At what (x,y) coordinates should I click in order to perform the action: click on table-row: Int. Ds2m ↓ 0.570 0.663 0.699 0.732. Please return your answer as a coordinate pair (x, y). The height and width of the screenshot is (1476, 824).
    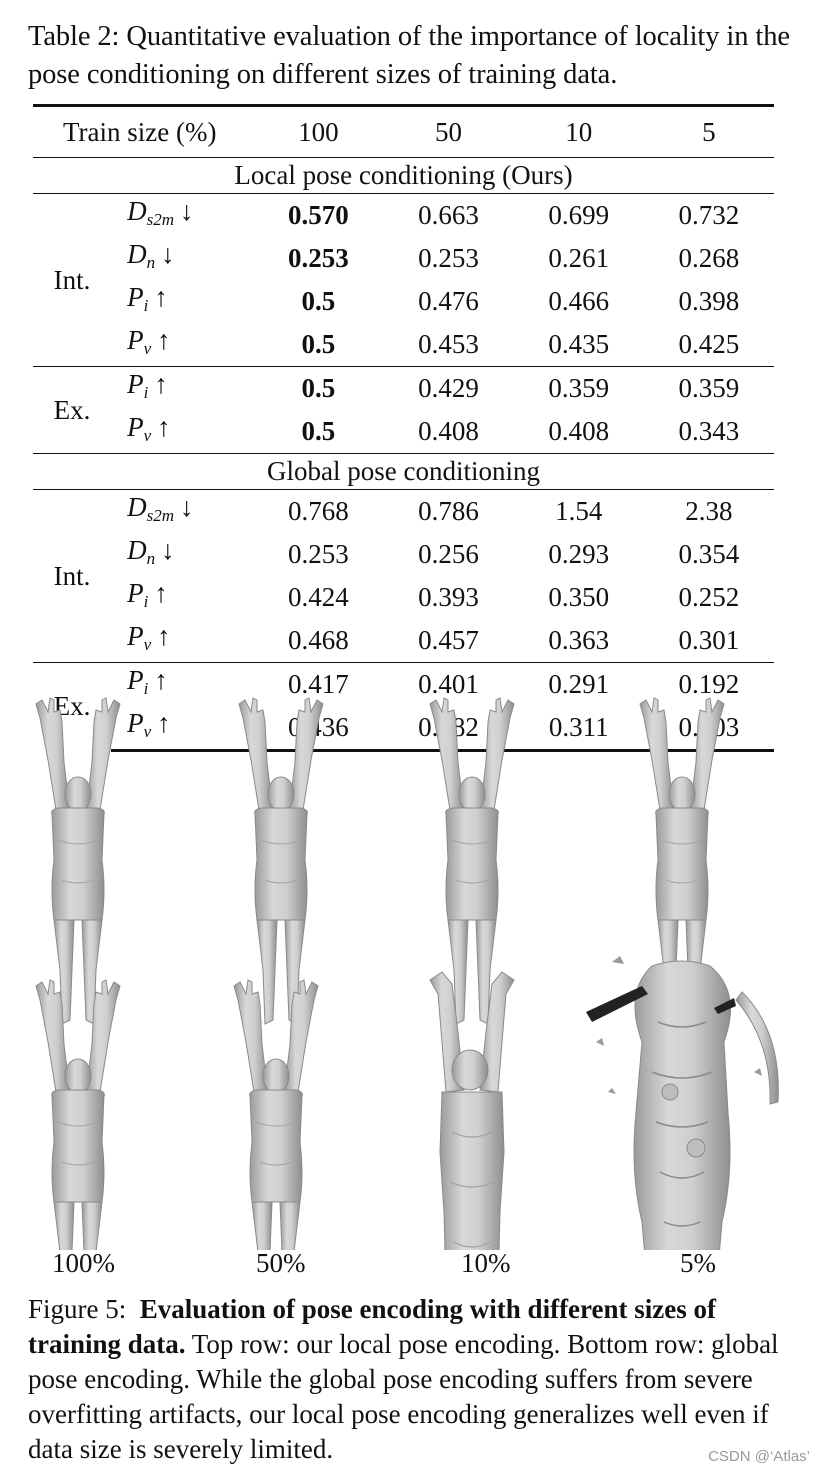
    Looking at the image, I should click on (403, 280).